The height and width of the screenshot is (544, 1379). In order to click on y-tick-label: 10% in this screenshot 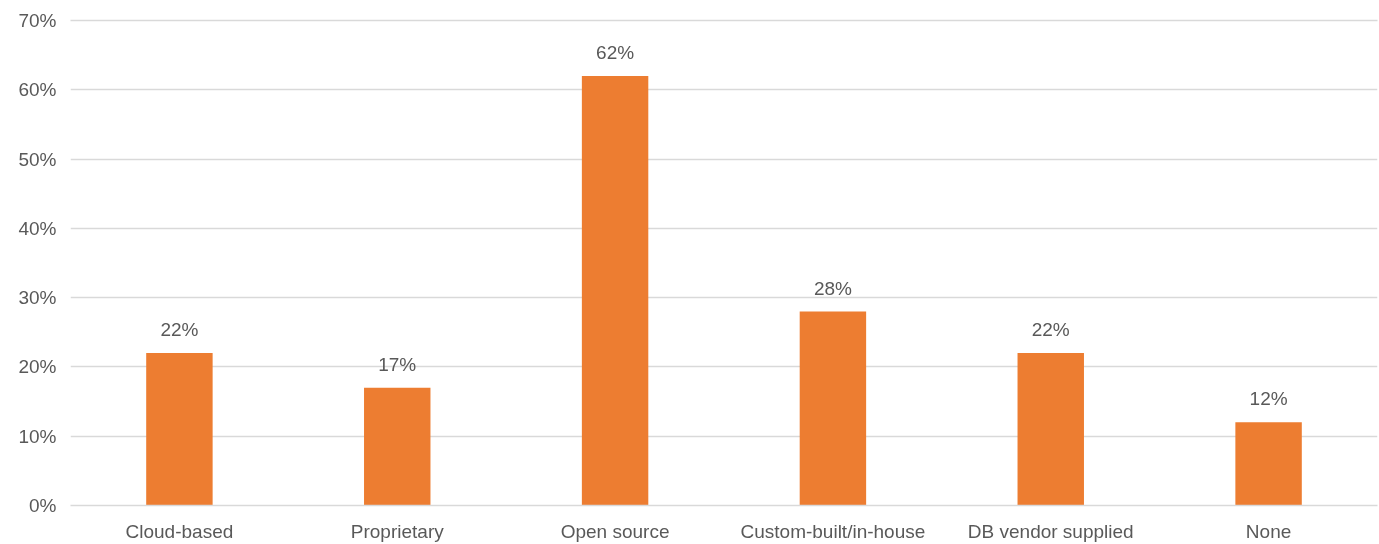, I will do `click(37, 436)`.